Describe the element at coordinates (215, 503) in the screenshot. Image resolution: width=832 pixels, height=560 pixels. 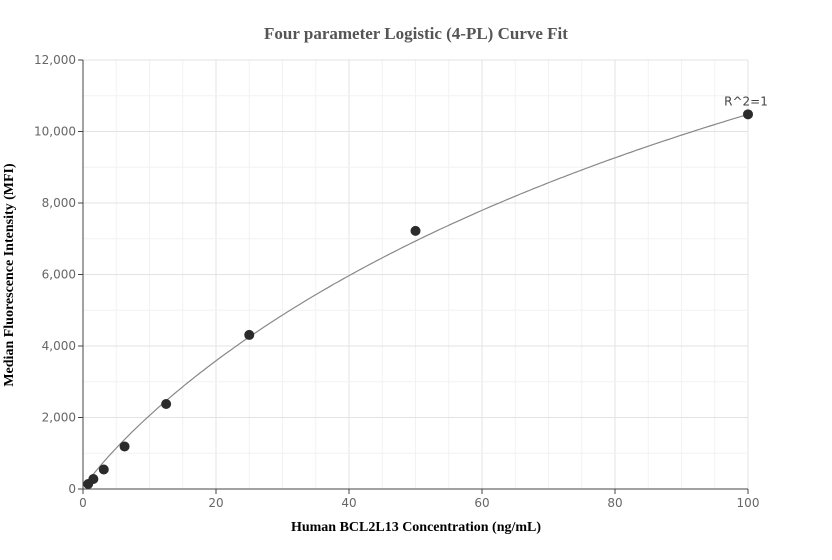
I see `x-tick-label: 20` at that location.